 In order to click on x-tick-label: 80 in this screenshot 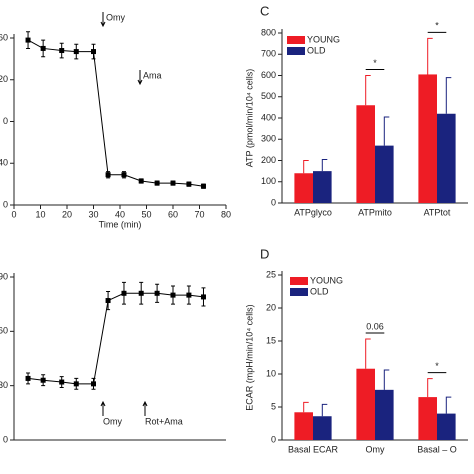, I will do `click(226, 214)`.